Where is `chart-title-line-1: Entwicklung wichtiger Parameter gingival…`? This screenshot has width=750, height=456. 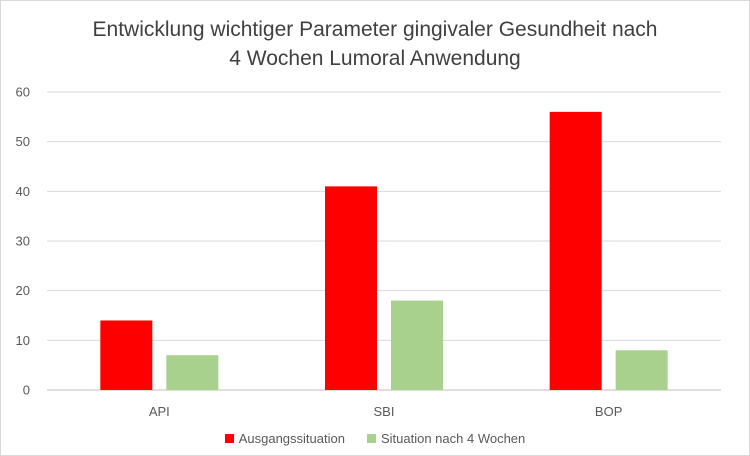 chart-title-line-1: Entwicklung wichtiger Parameter gingival… is located at coordinates (375, 29).